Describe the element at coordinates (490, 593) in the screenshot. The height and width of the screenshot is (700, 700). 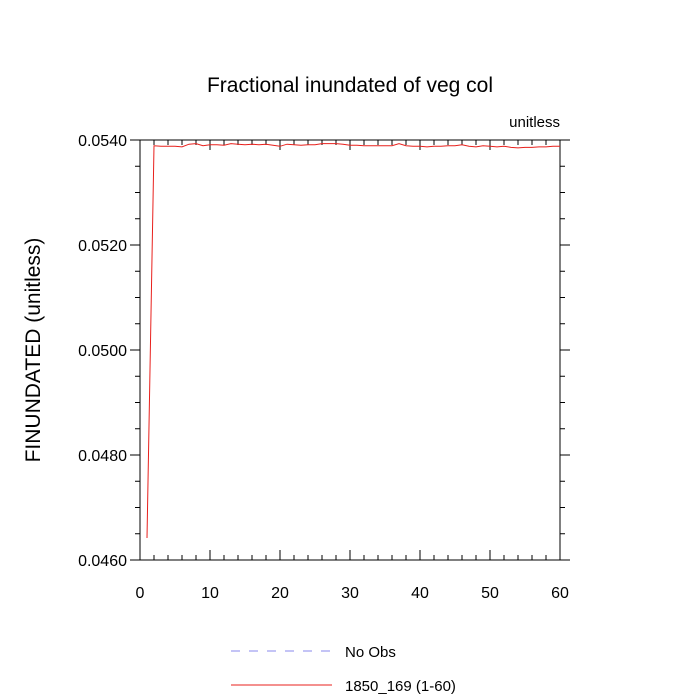
I see `x-tick-label: 50` at that location.